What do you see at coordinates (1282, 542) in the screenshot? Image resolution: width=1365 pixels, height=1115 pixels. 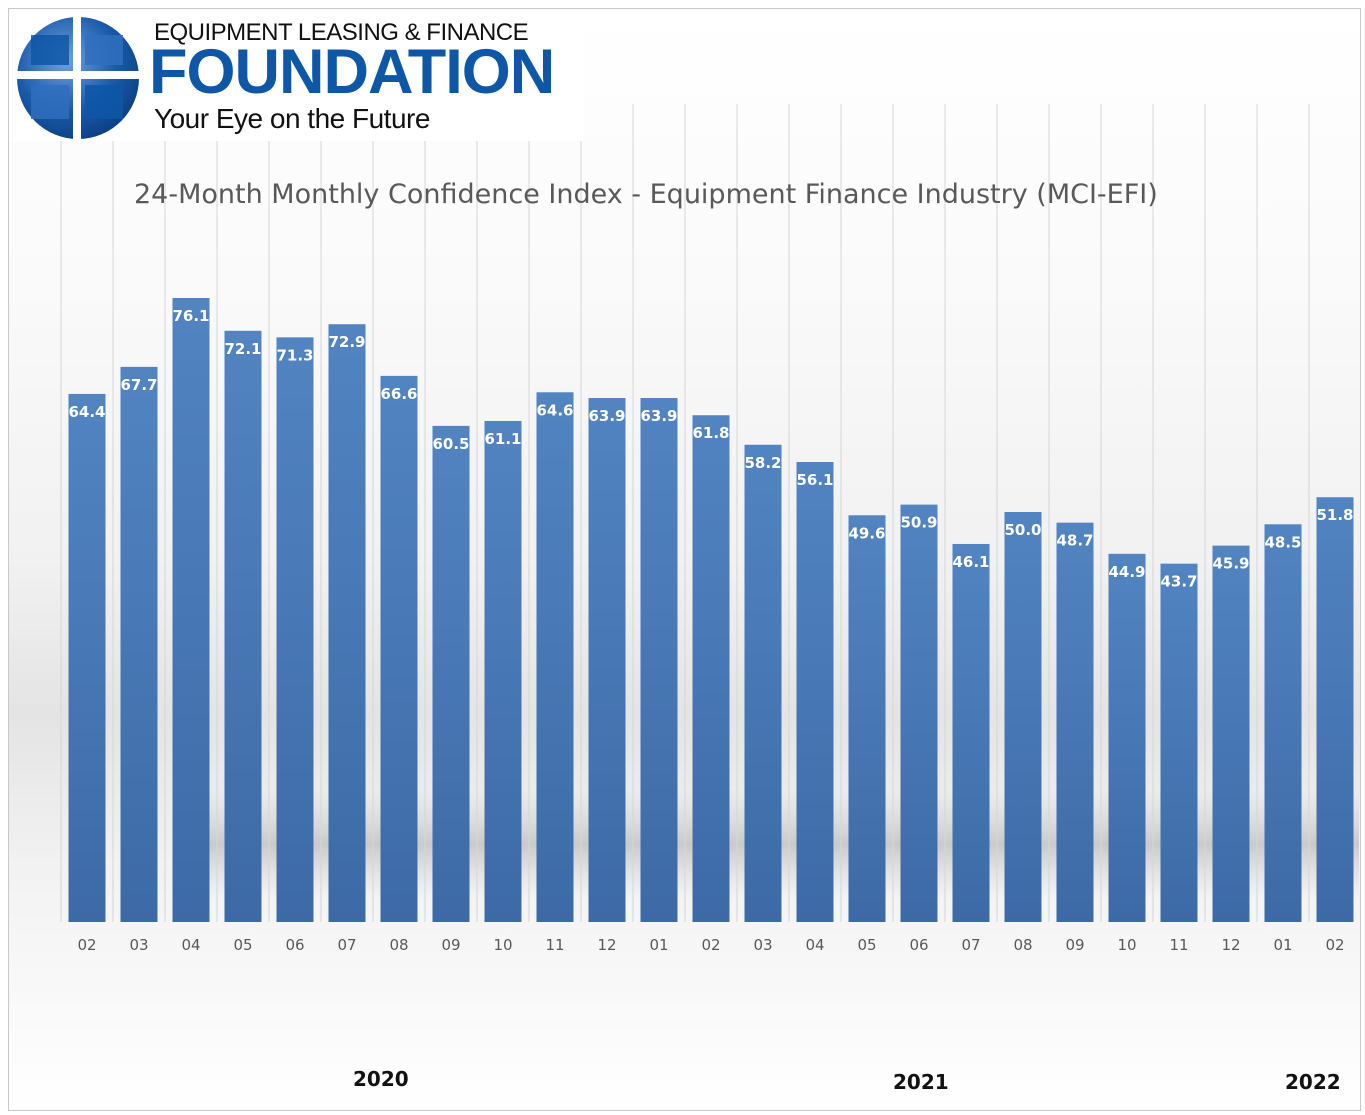 I see `data-label-23: 48.5` at bounding box center [1282, 542].